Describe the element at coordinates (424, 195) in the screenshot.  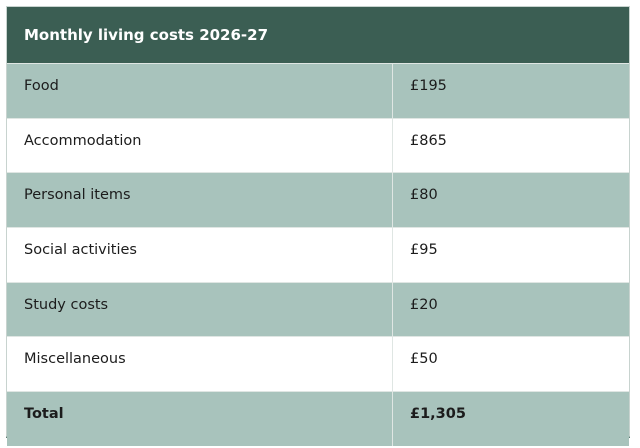
I see `row-value: £80` at that location.